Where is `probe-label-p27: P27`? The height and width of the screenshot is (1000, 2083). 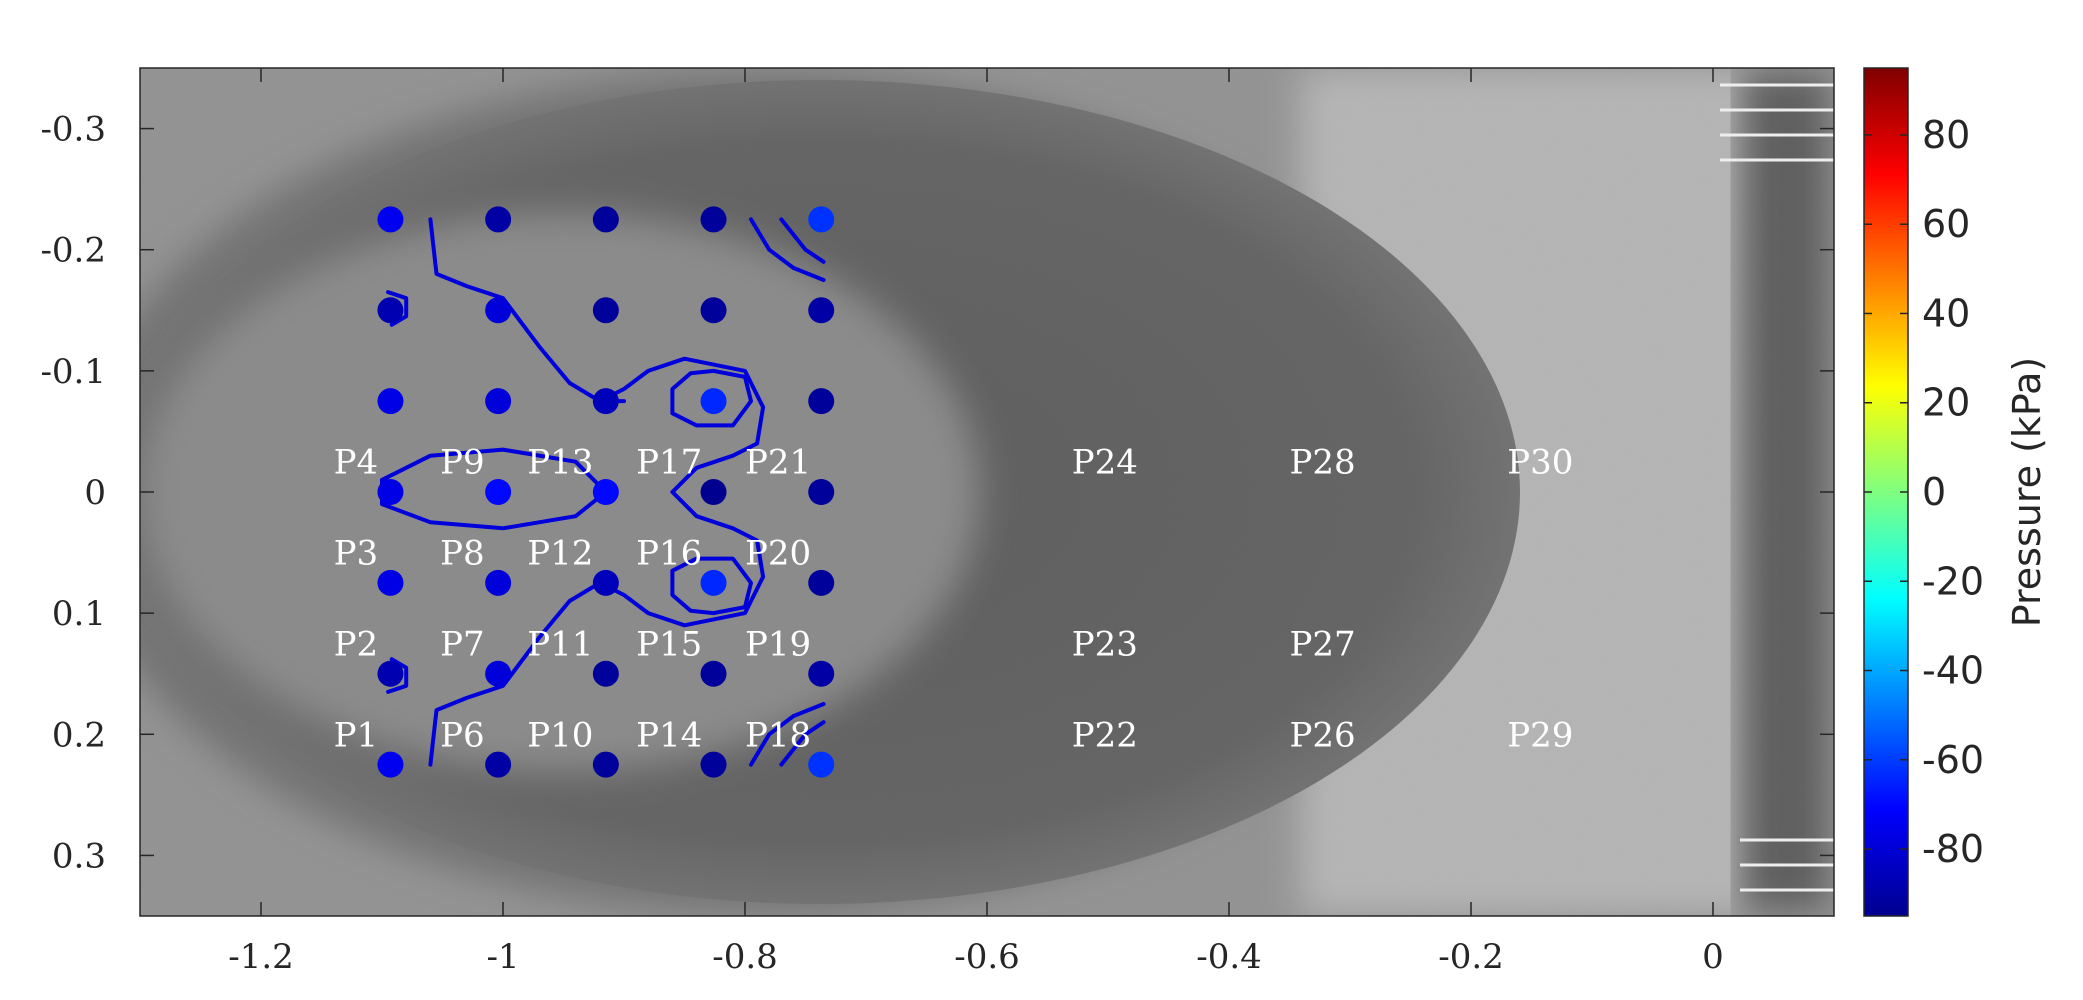
probe-label-p27: P27 is located at coordinates (1323, 644).